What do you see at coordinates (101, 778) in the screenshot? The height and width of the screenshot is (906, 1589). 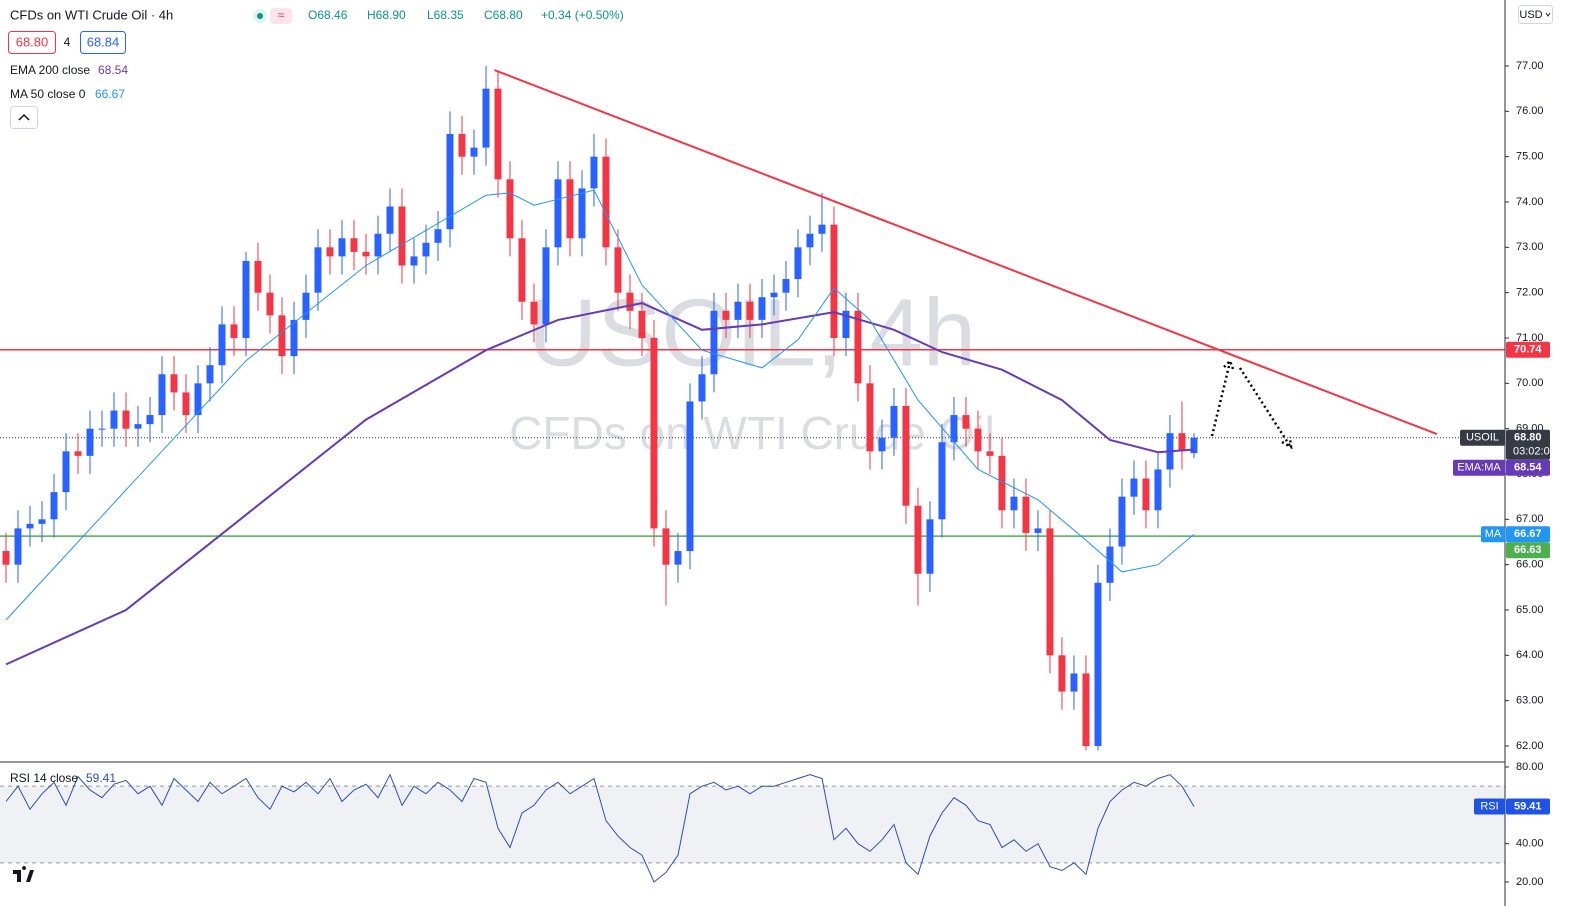 I see `rsi-legend-value: 59.41` at bounding box center [101, 778].